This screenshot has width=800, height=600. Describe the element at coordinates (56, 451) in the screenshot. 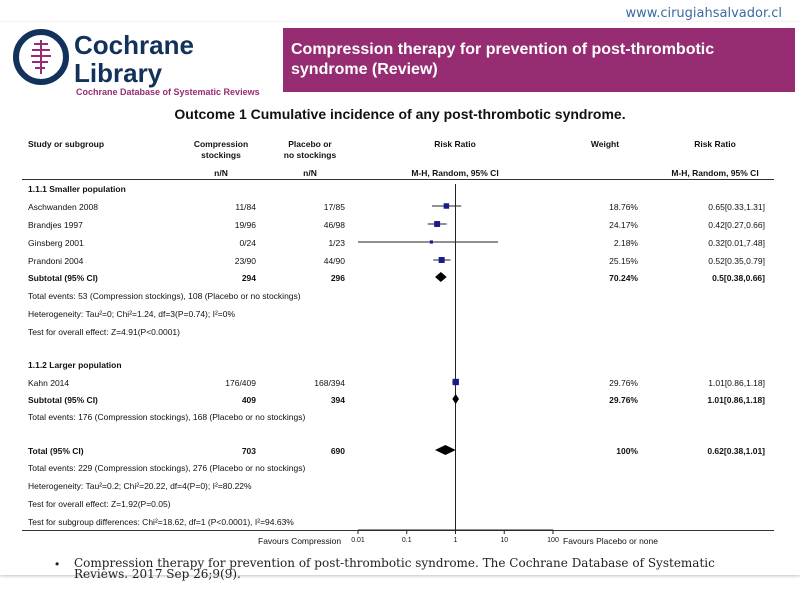

I see `total-label: Total (95% CI)` at that location.